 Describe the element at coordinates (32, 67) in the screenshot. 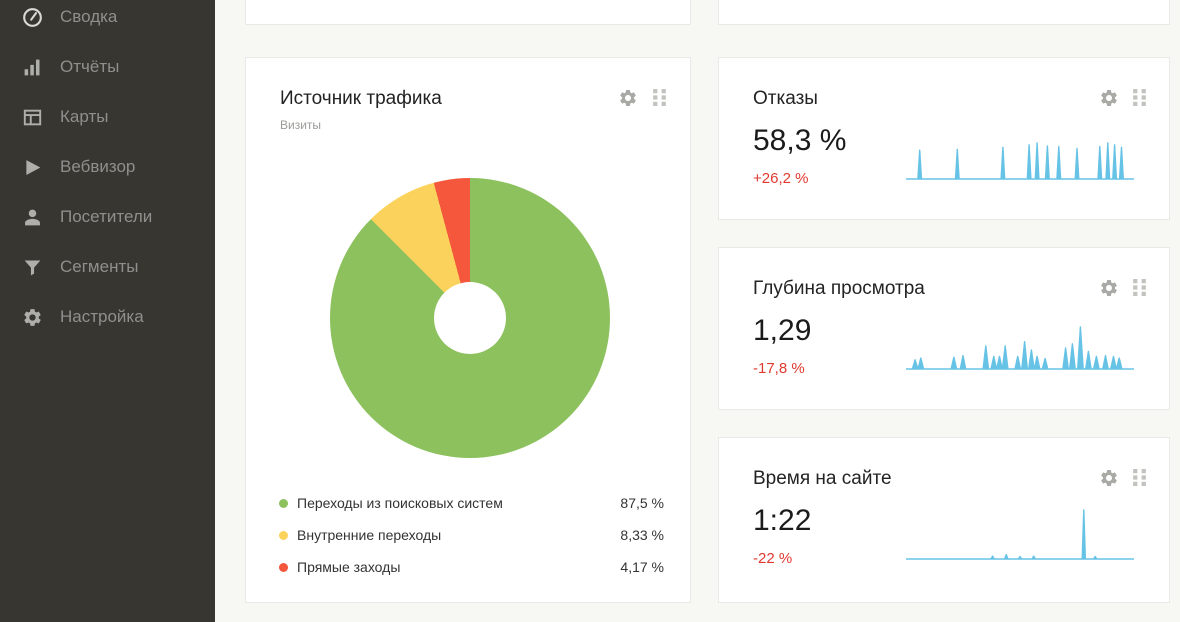

I see `bar-chart-icon` at that location.